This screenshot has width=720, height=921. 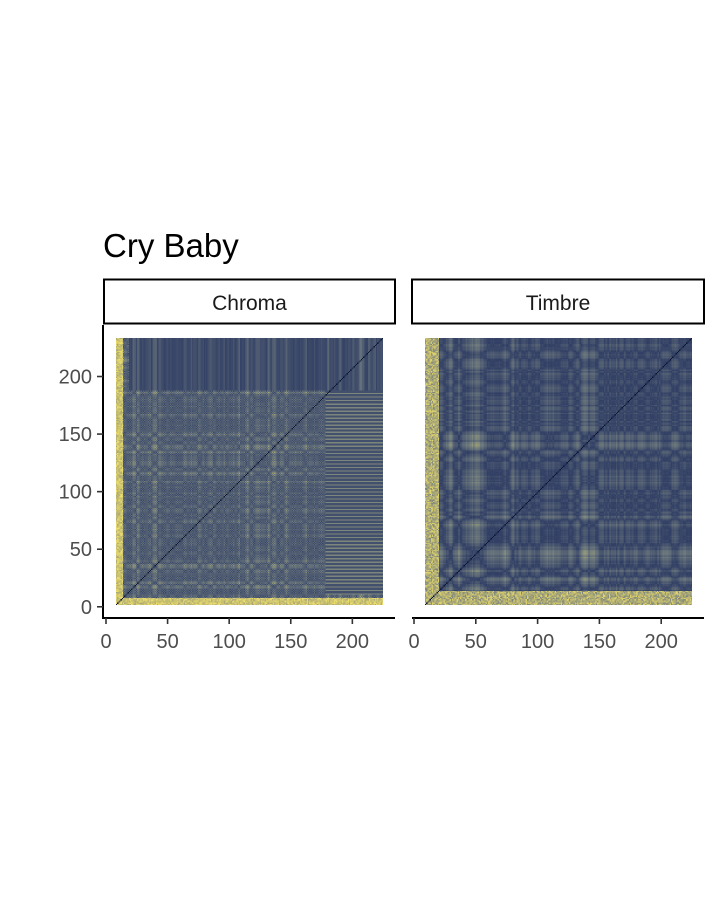 What do you see at coordinates (75, 493) in the screenshot?
I see `y-tick-label: 100` at bounding box center [75, 493].